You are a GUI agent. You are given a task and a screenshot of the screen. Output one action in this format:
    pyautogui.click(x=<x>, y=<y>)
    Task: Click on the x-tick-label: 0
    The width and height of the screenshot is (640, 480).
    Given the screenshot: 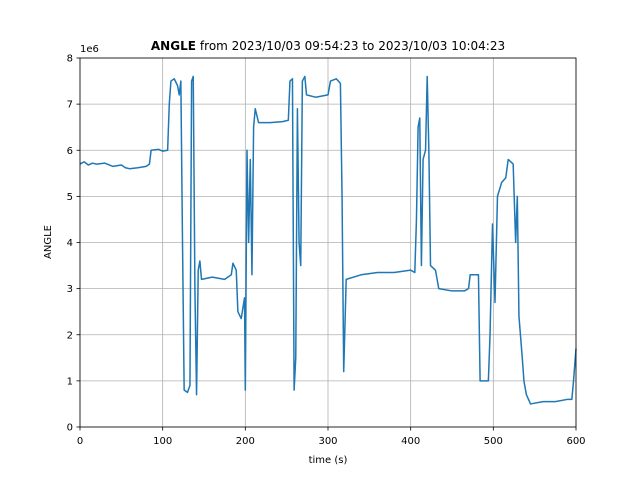 What is the action you would take?
    pyautogui.click(x=80, y=441)
    